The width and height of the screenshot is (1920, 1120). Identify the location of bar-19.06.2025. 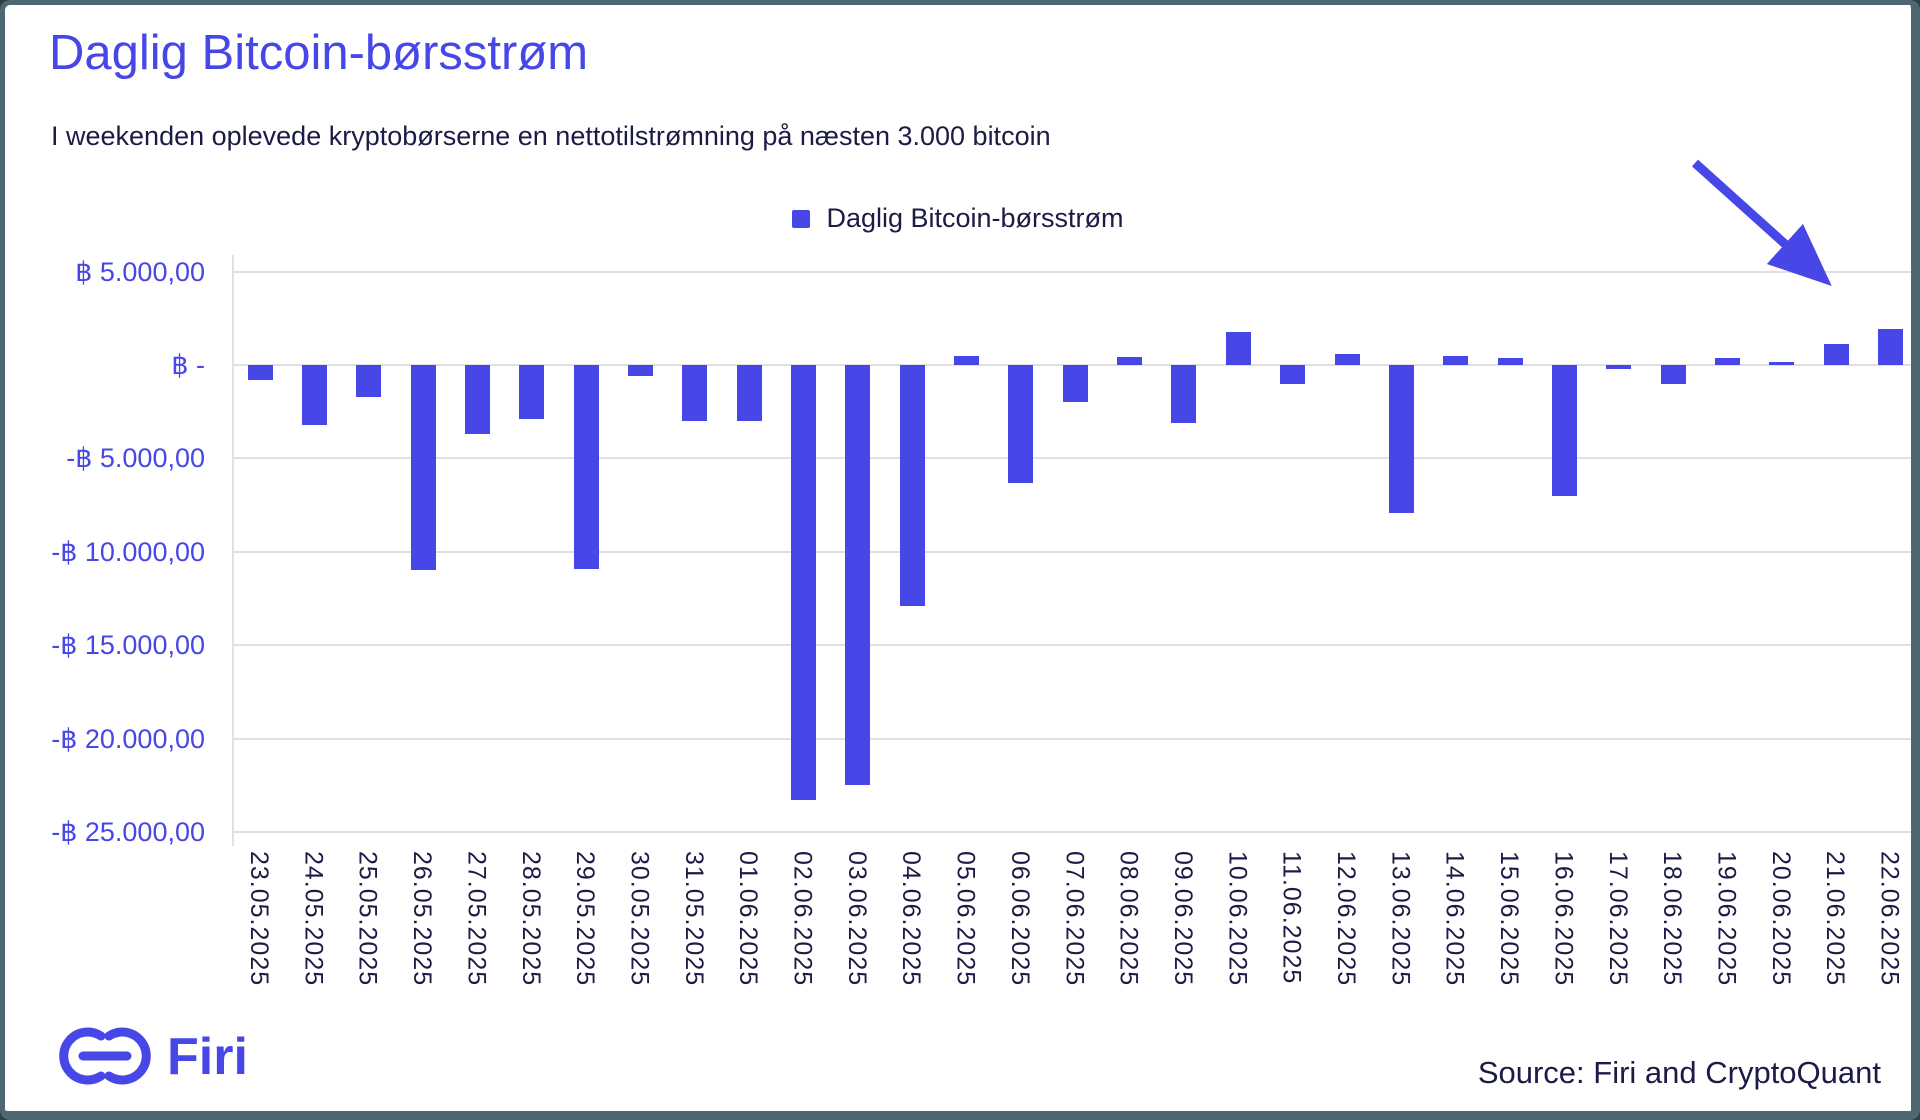
(1727, 361).